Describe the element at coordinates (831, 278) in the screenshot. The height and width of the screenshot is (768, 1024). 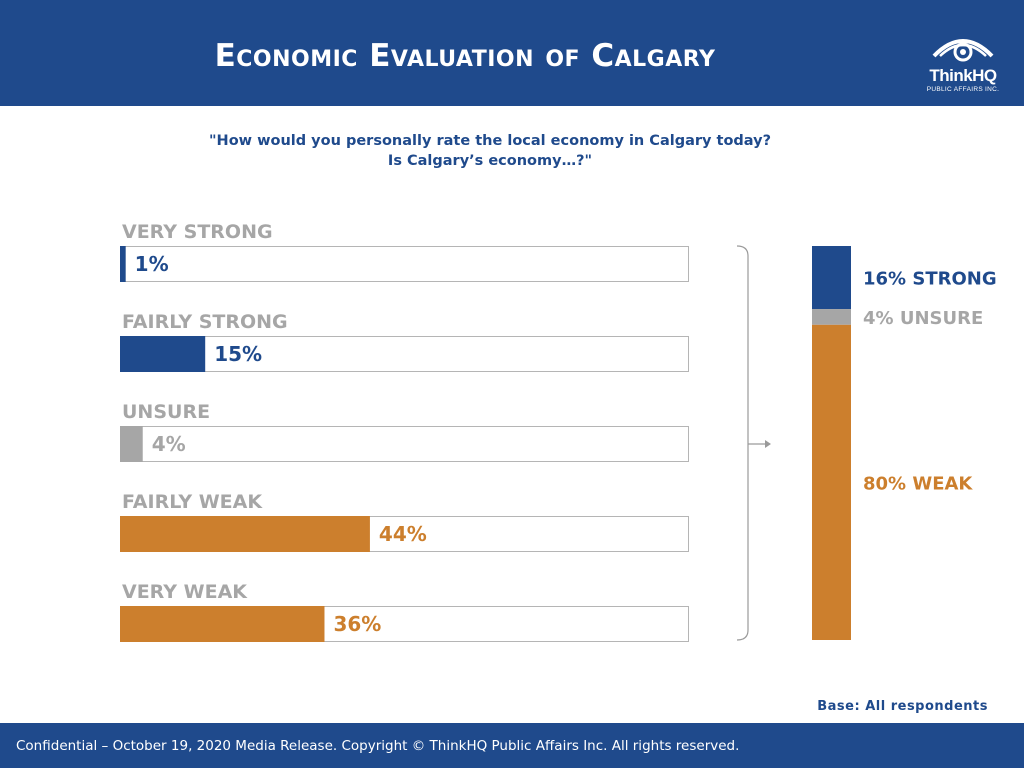
I see `stack-segment-strong` at that location.